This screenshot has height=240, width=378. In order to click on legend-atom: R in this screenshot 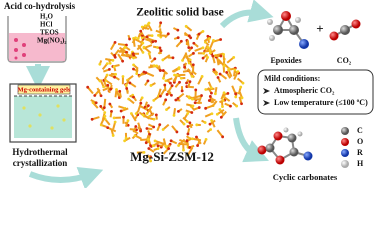, I will do `click(360, 152)`.